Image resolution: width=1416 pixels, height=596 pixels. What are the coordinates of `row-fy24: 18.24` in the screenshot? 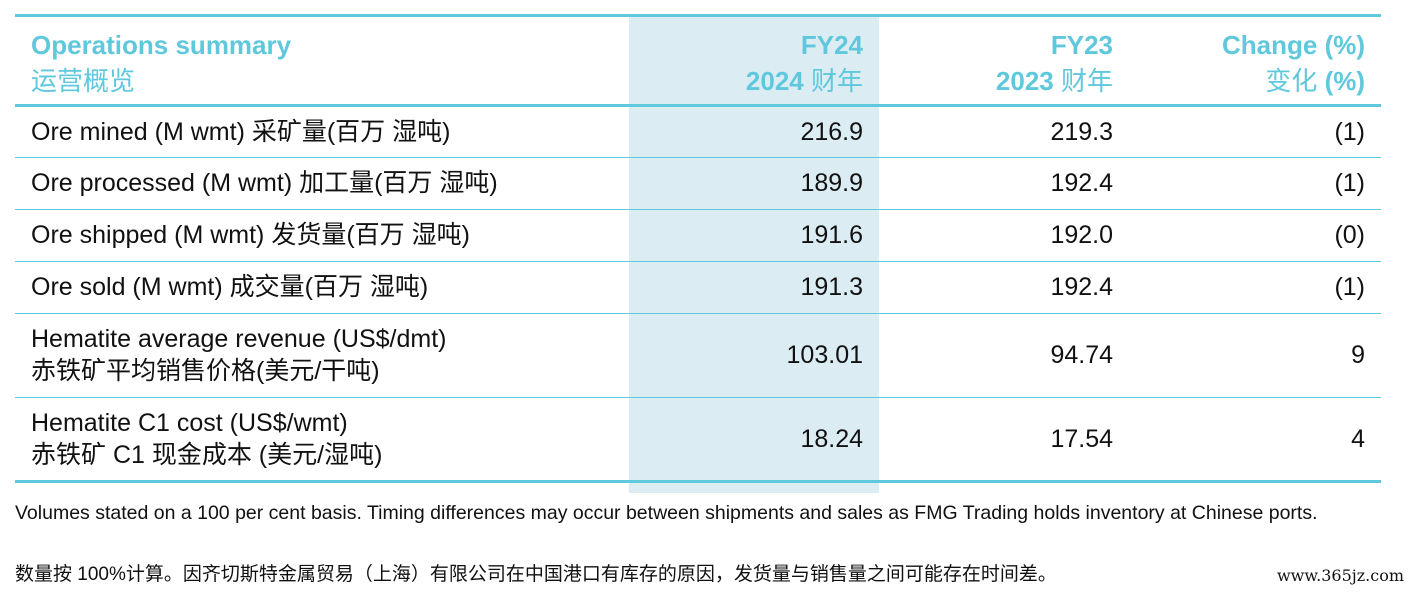 It's located at (831, 438).